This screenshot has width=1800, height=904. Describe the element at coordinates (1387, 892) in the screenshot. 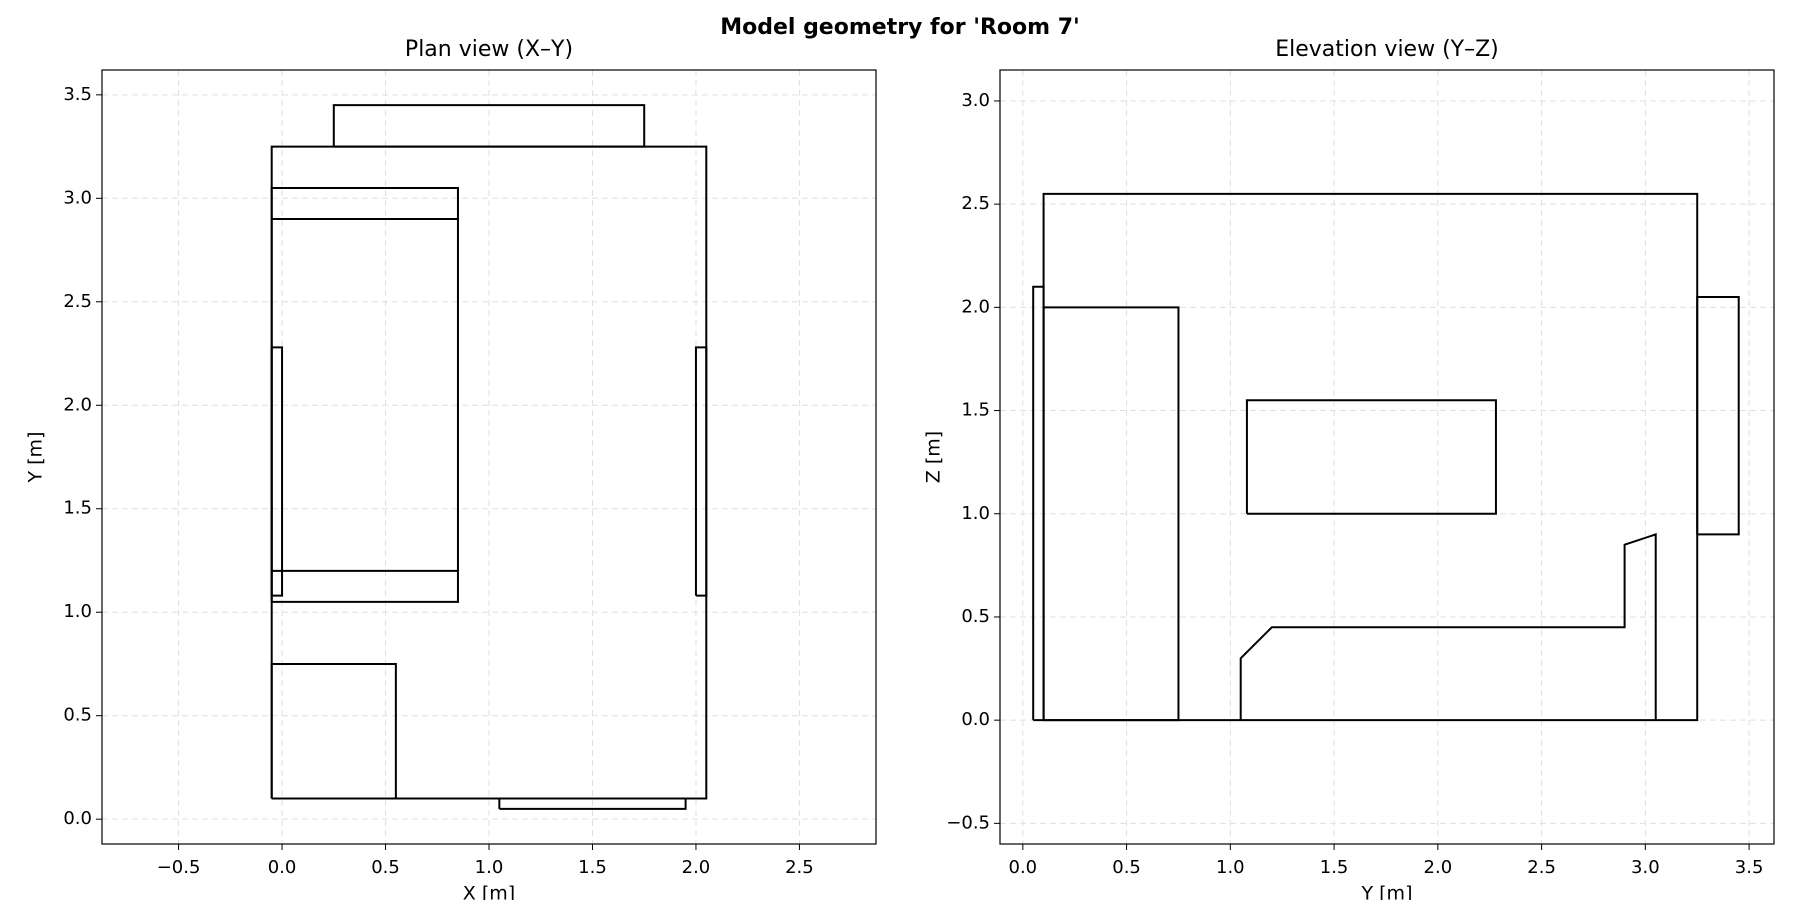

I see `x-axis-label: Y [m]` at that location.